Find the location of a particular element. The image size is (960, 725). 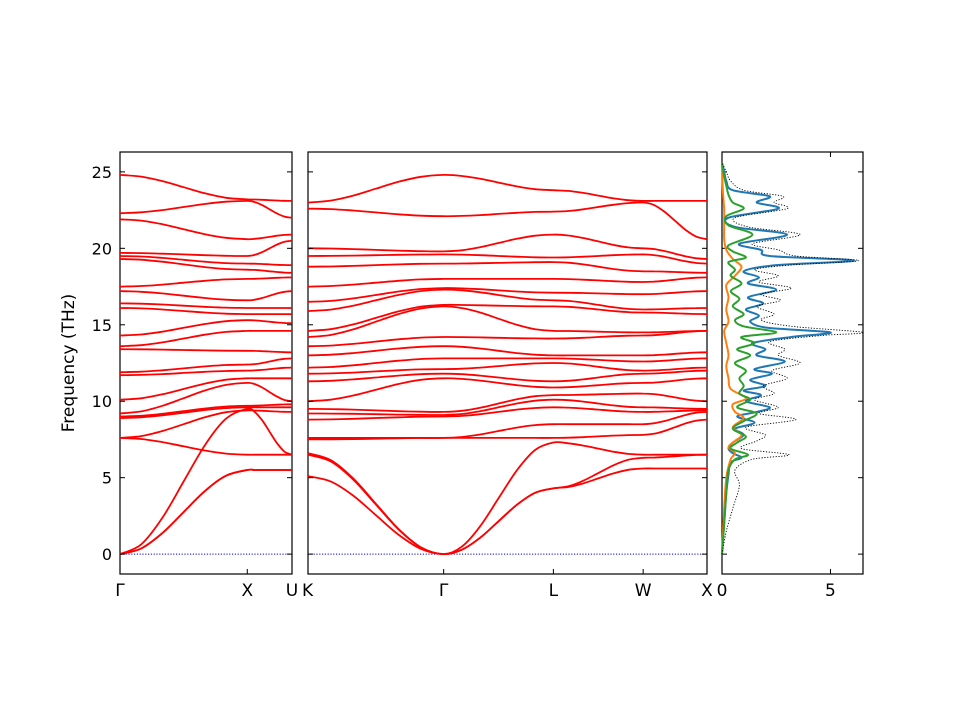

y-tick-label: 25 is located at coordinates (102, 172).